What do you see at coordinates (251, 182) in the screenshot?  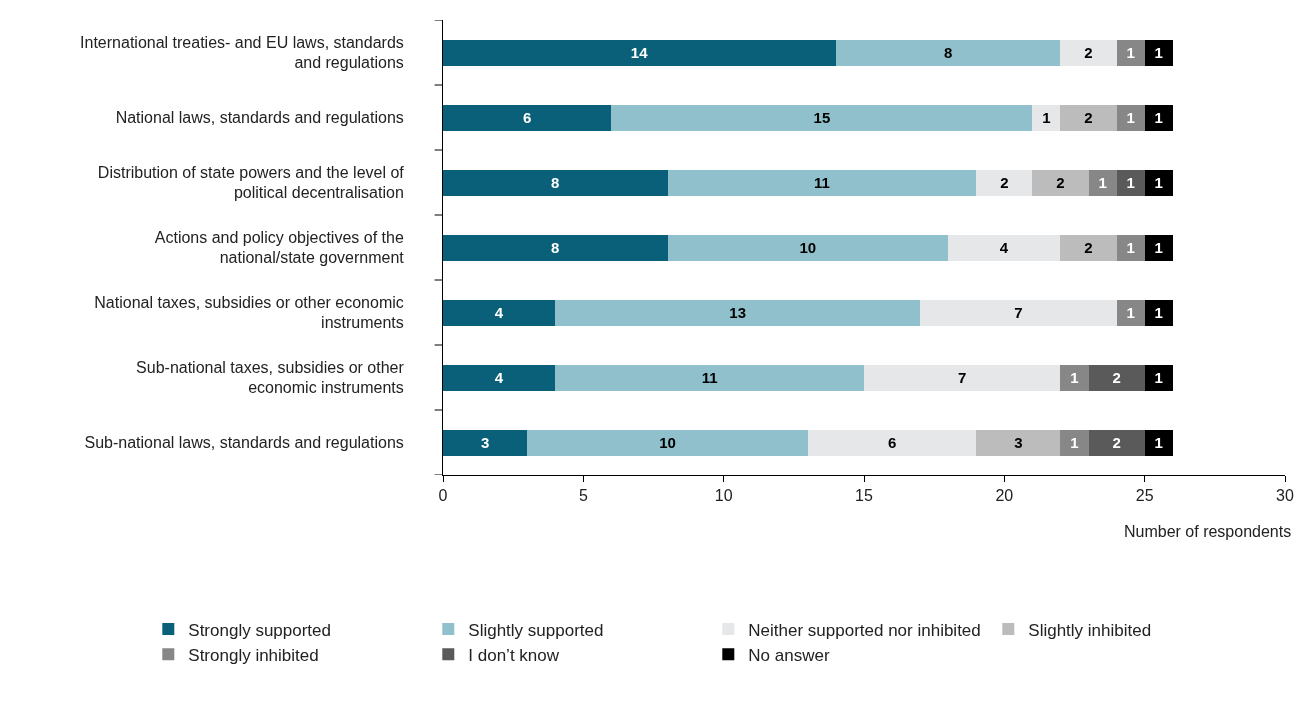 I see `y-tick-label: Distribution of state powers and the level of political decentralisation` at bounding box center [251, 182].